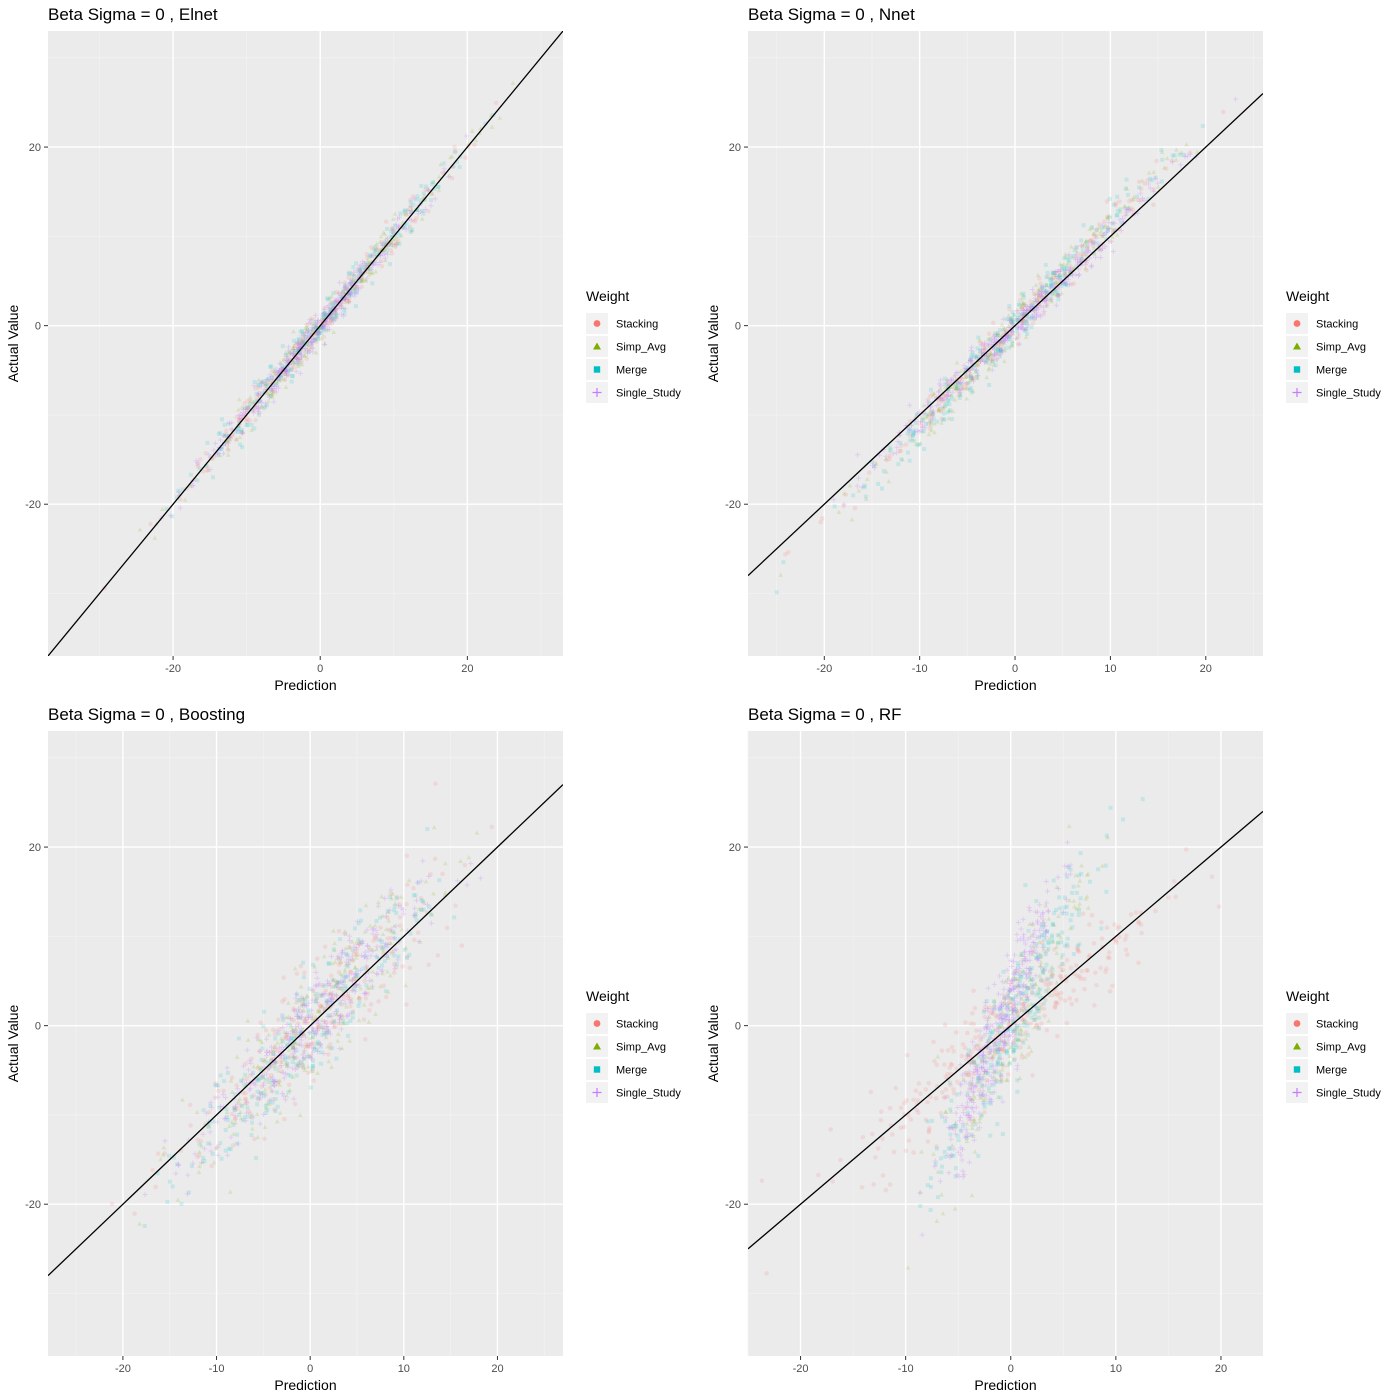 Image resolution: width=1400 pixels, height=1400 pixels. What do you see at coordinates (302, 998) in the screenshot?
I see `series-stacking` at bounding box center [302, 998].